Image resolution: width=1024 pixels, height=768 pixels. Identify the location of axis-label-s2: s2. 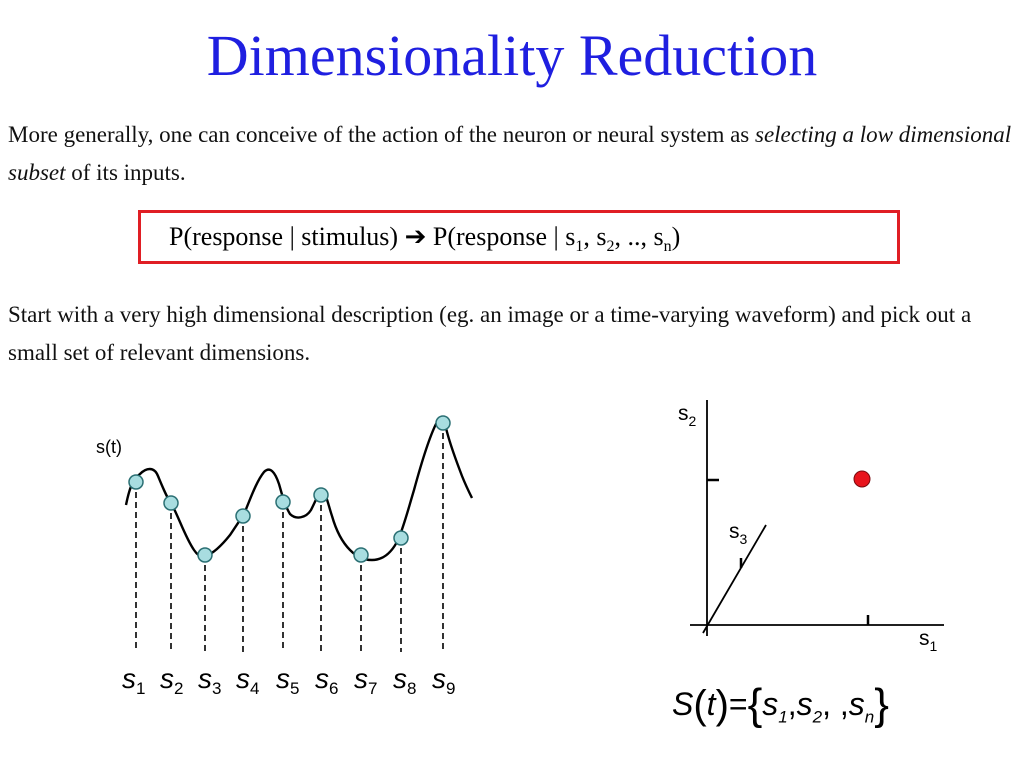
(687, 415).